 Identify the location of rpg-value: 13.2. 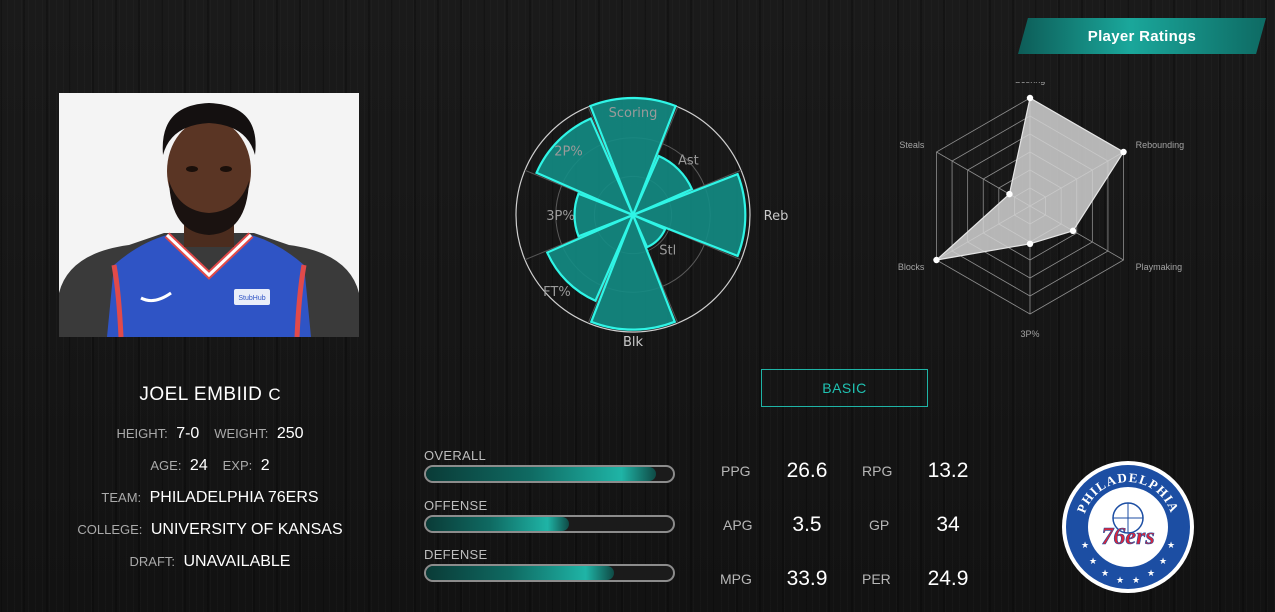
(948, 470).